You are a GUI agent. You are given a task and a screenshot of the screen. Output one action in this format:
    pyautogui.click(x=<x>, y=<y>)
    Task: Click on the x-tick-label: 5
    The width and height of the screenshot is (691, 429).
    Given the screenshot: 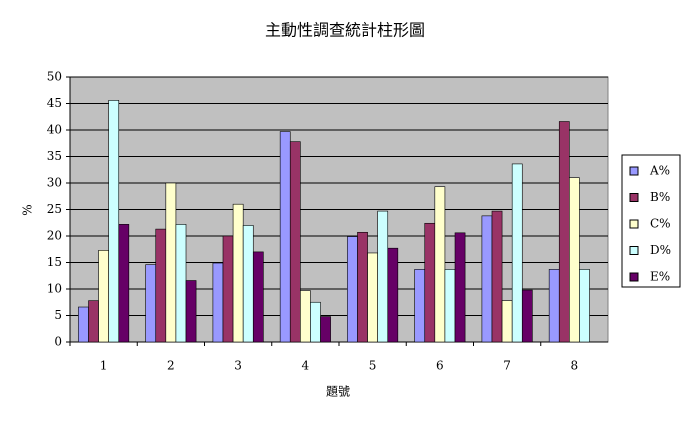 What is the action you would take?
    pyautogui.click(x=373, y=366)
    